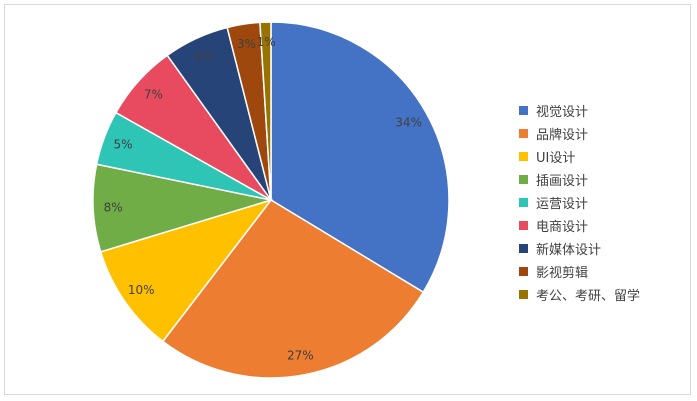 The height and width of the screenshot is (401, 697). I want to click on data-label: 34%, so click(408, 122).